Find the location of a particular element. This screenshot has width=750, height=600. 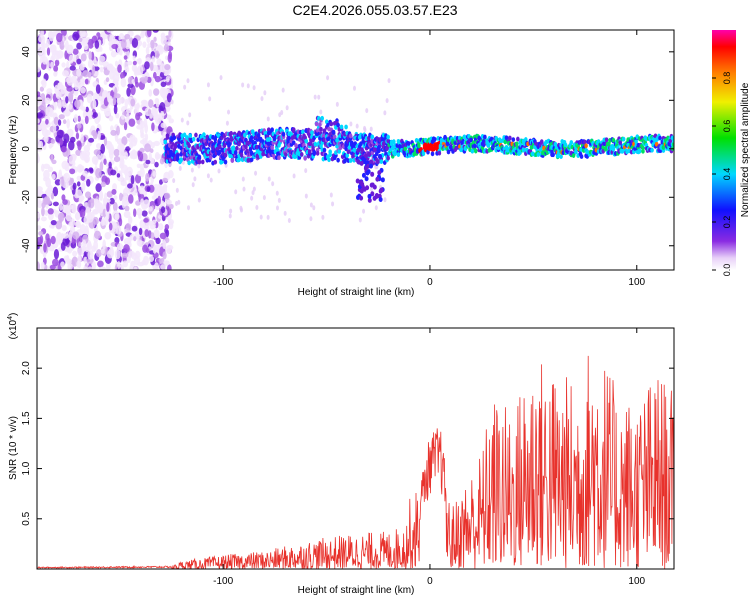

snr-y-axis-label: SNR (10 * v/v) is located at coordinates (13, 448).